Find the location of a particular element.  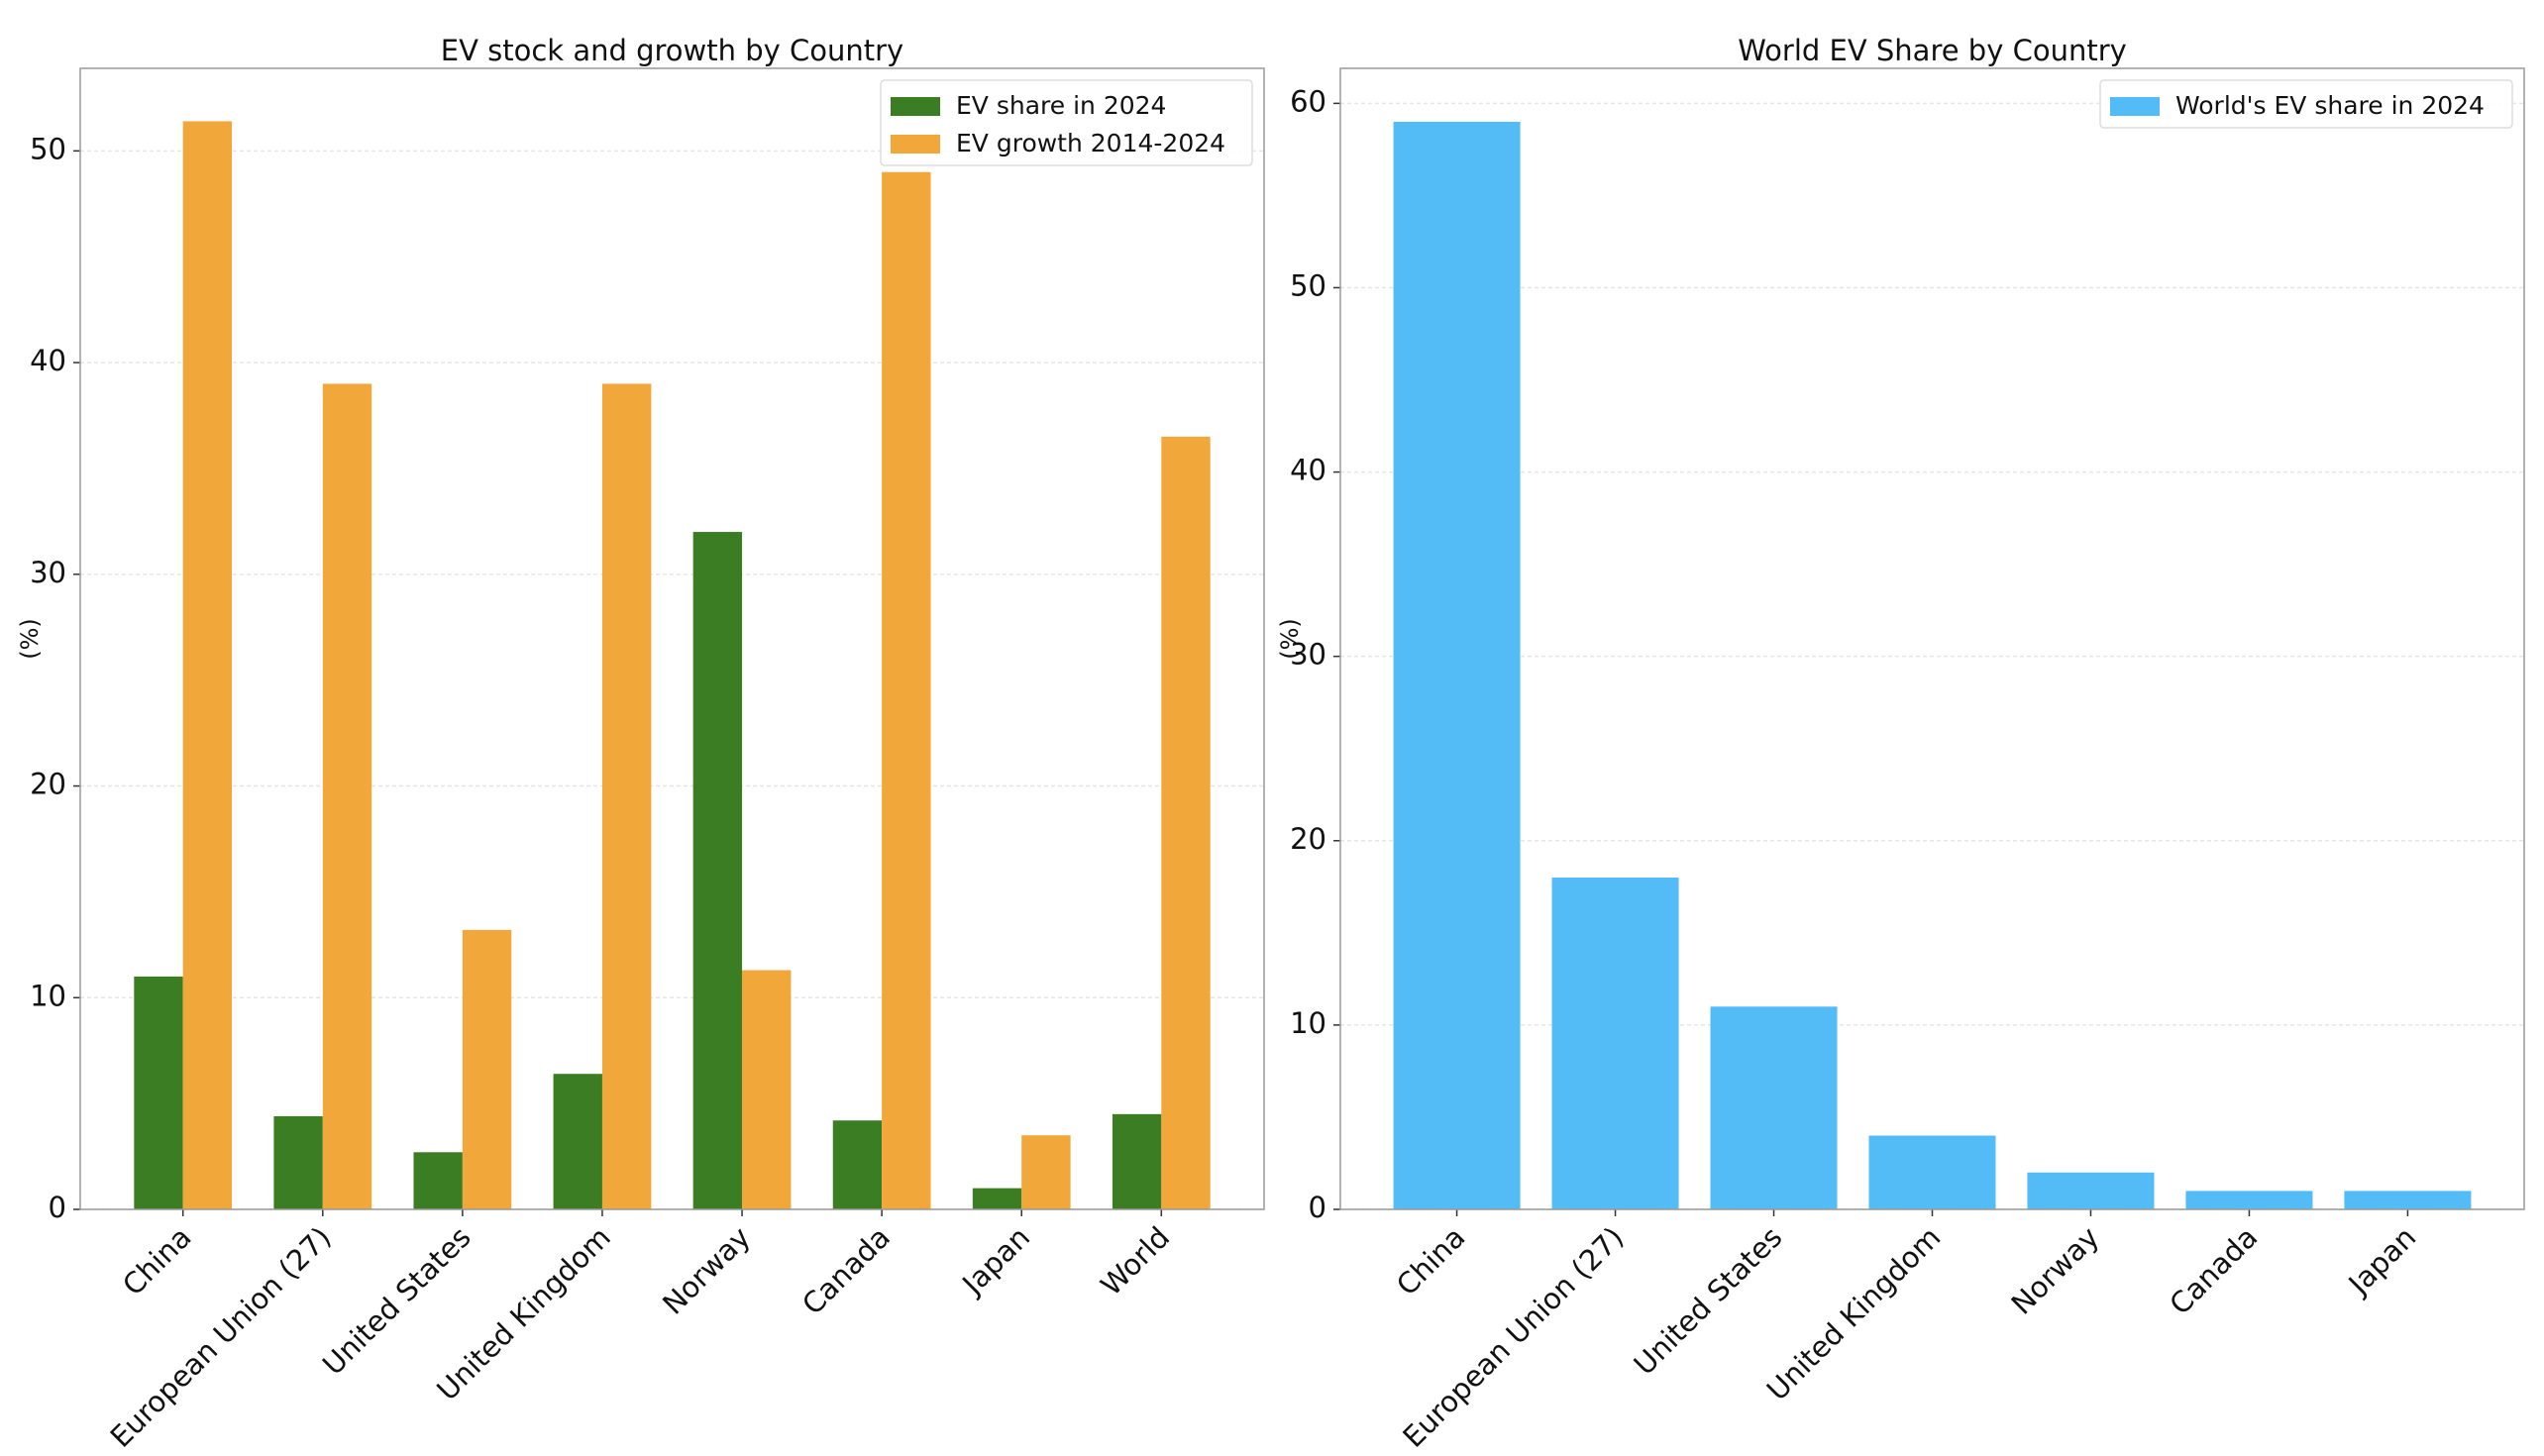

legend: EV share in 2024 EV growth 2014-2024 is located at coordinates (1067, 122).